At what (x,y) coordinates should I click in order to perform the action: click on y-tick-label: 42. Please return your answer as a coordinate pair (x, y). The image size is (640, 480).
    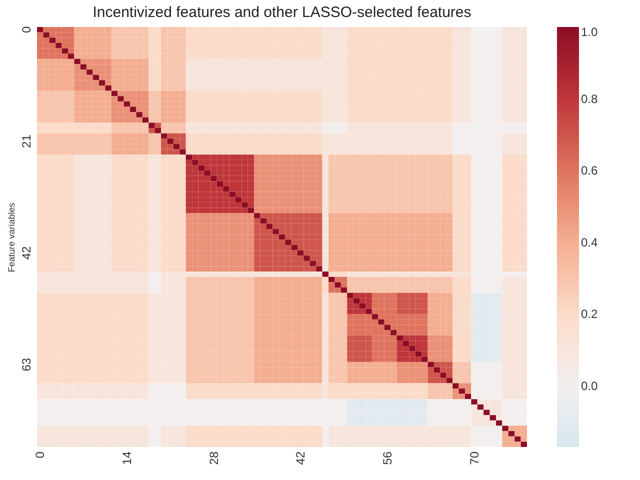
    Looking at the image, I should click on (27, 253).